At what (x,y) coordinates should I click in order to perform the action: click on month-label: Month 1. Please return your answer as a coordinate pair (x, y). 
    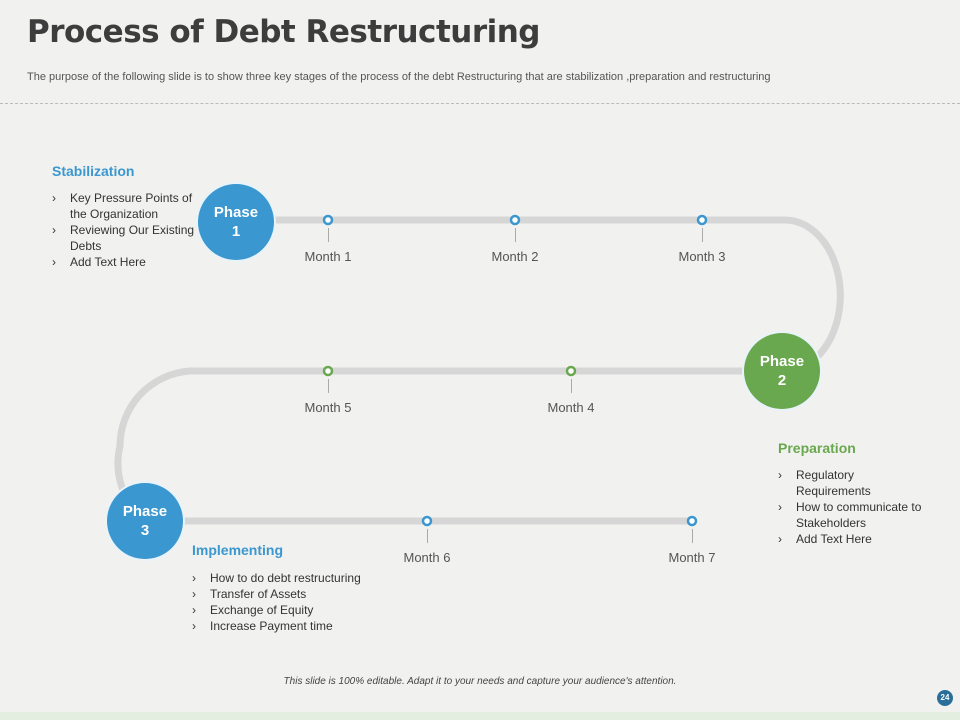
    Looking at the image, I should click on (328, 256).